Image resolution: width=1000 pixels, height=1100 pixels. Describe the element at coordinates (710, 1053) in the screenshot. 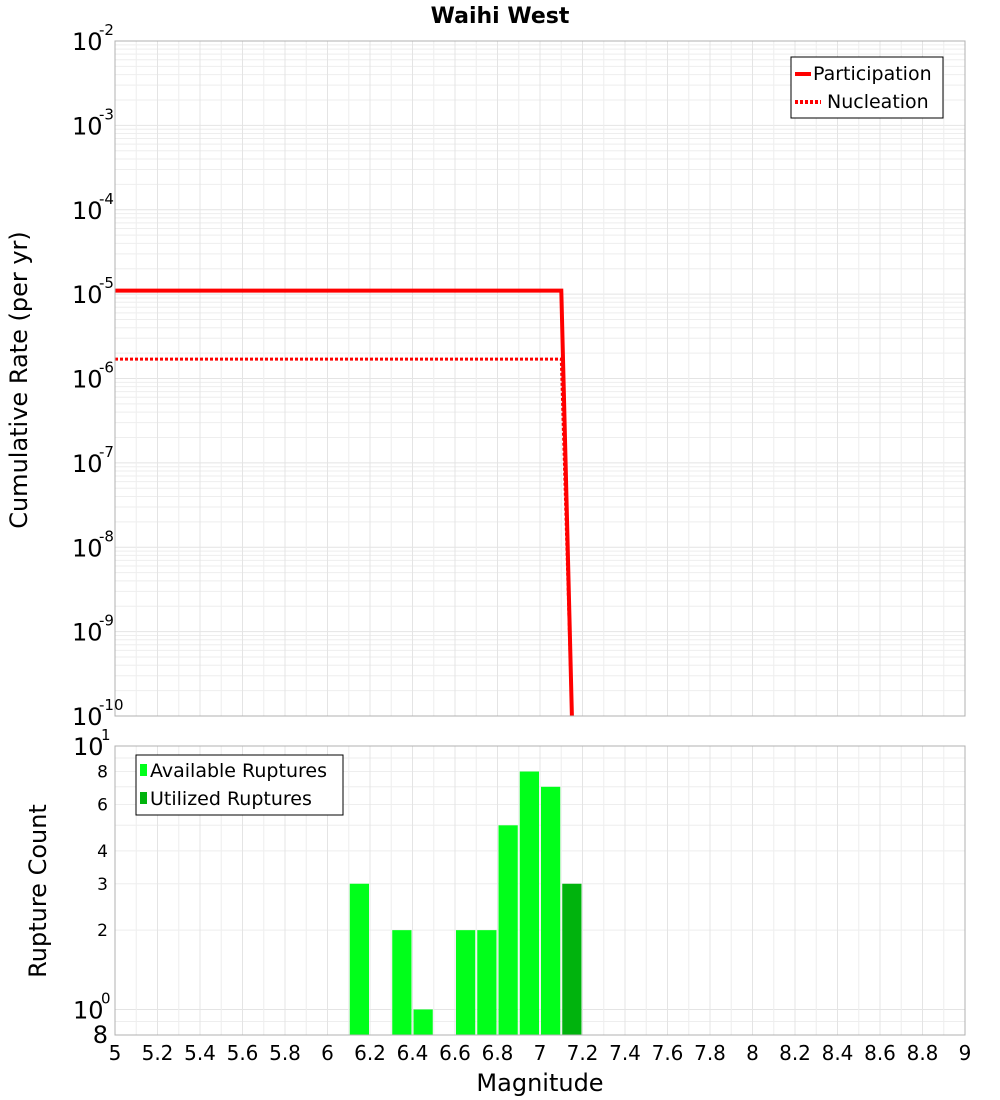

I see `x-tick-label: 7.8` at that location.